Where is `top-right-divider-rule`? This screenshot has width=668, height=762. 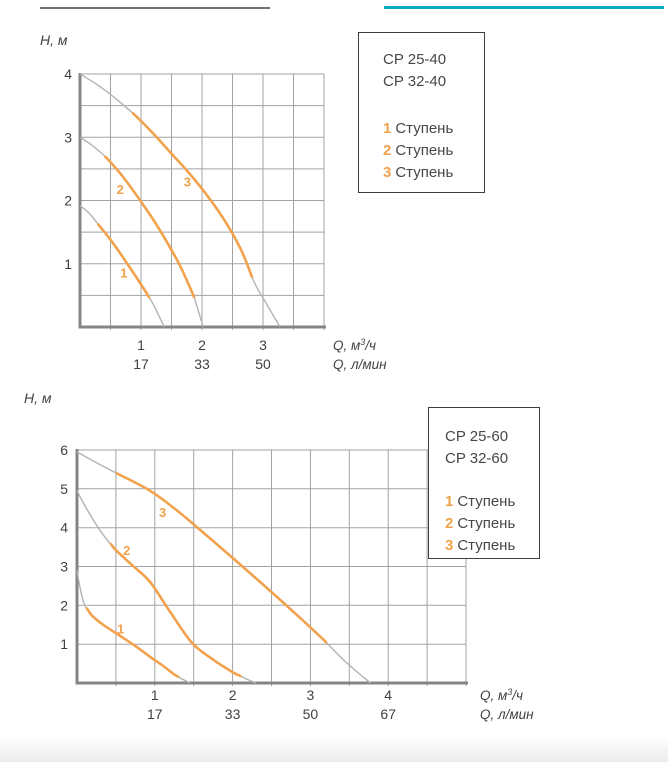
top-right-divider-rule is located at coordinates (524, 7).